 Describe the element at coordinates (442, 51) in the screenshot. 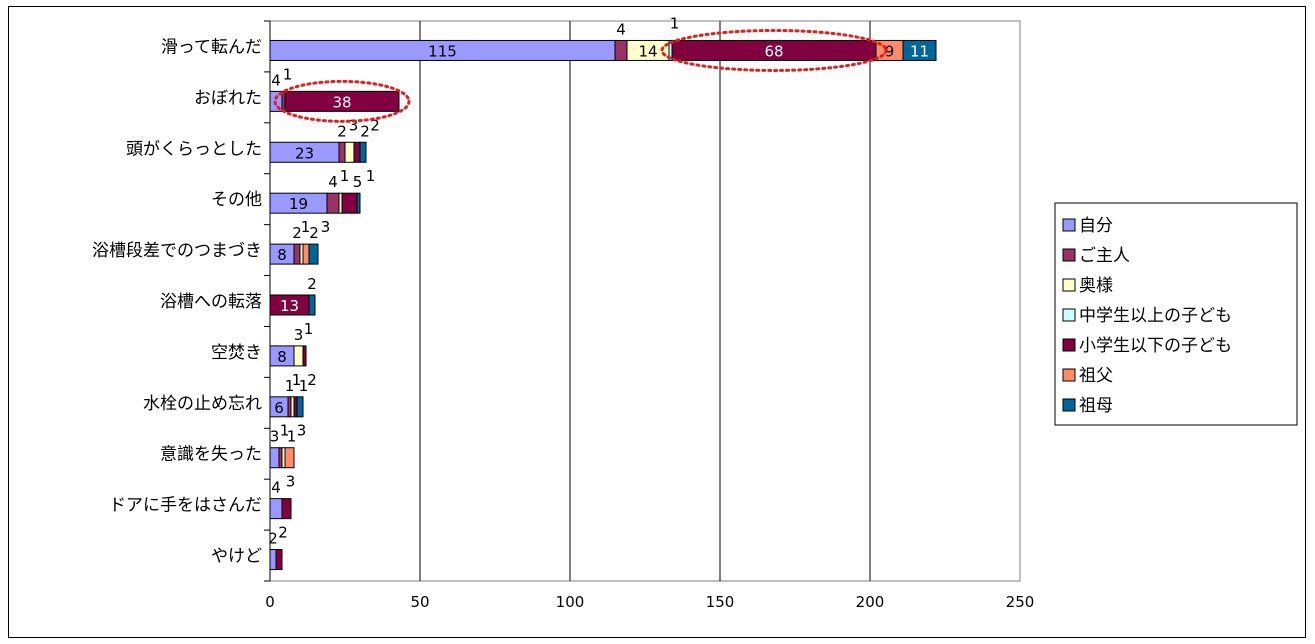

I see `data-label: 115` at that location.